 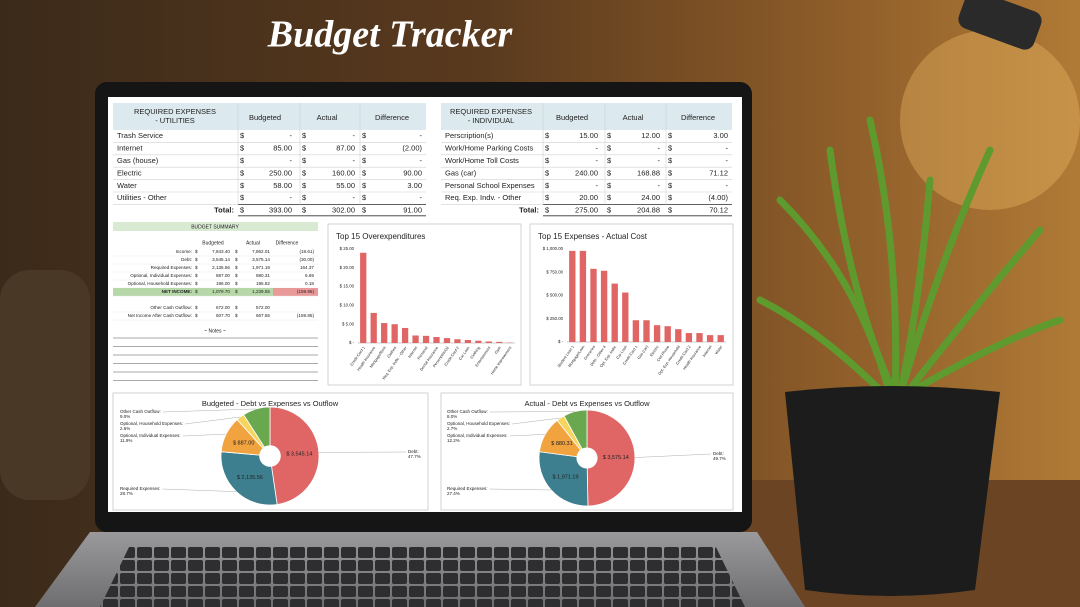 What do you see at coordinates (223, 307) in the screenshot?
I see `cell: 672.00` at bounding box center [223, 307].